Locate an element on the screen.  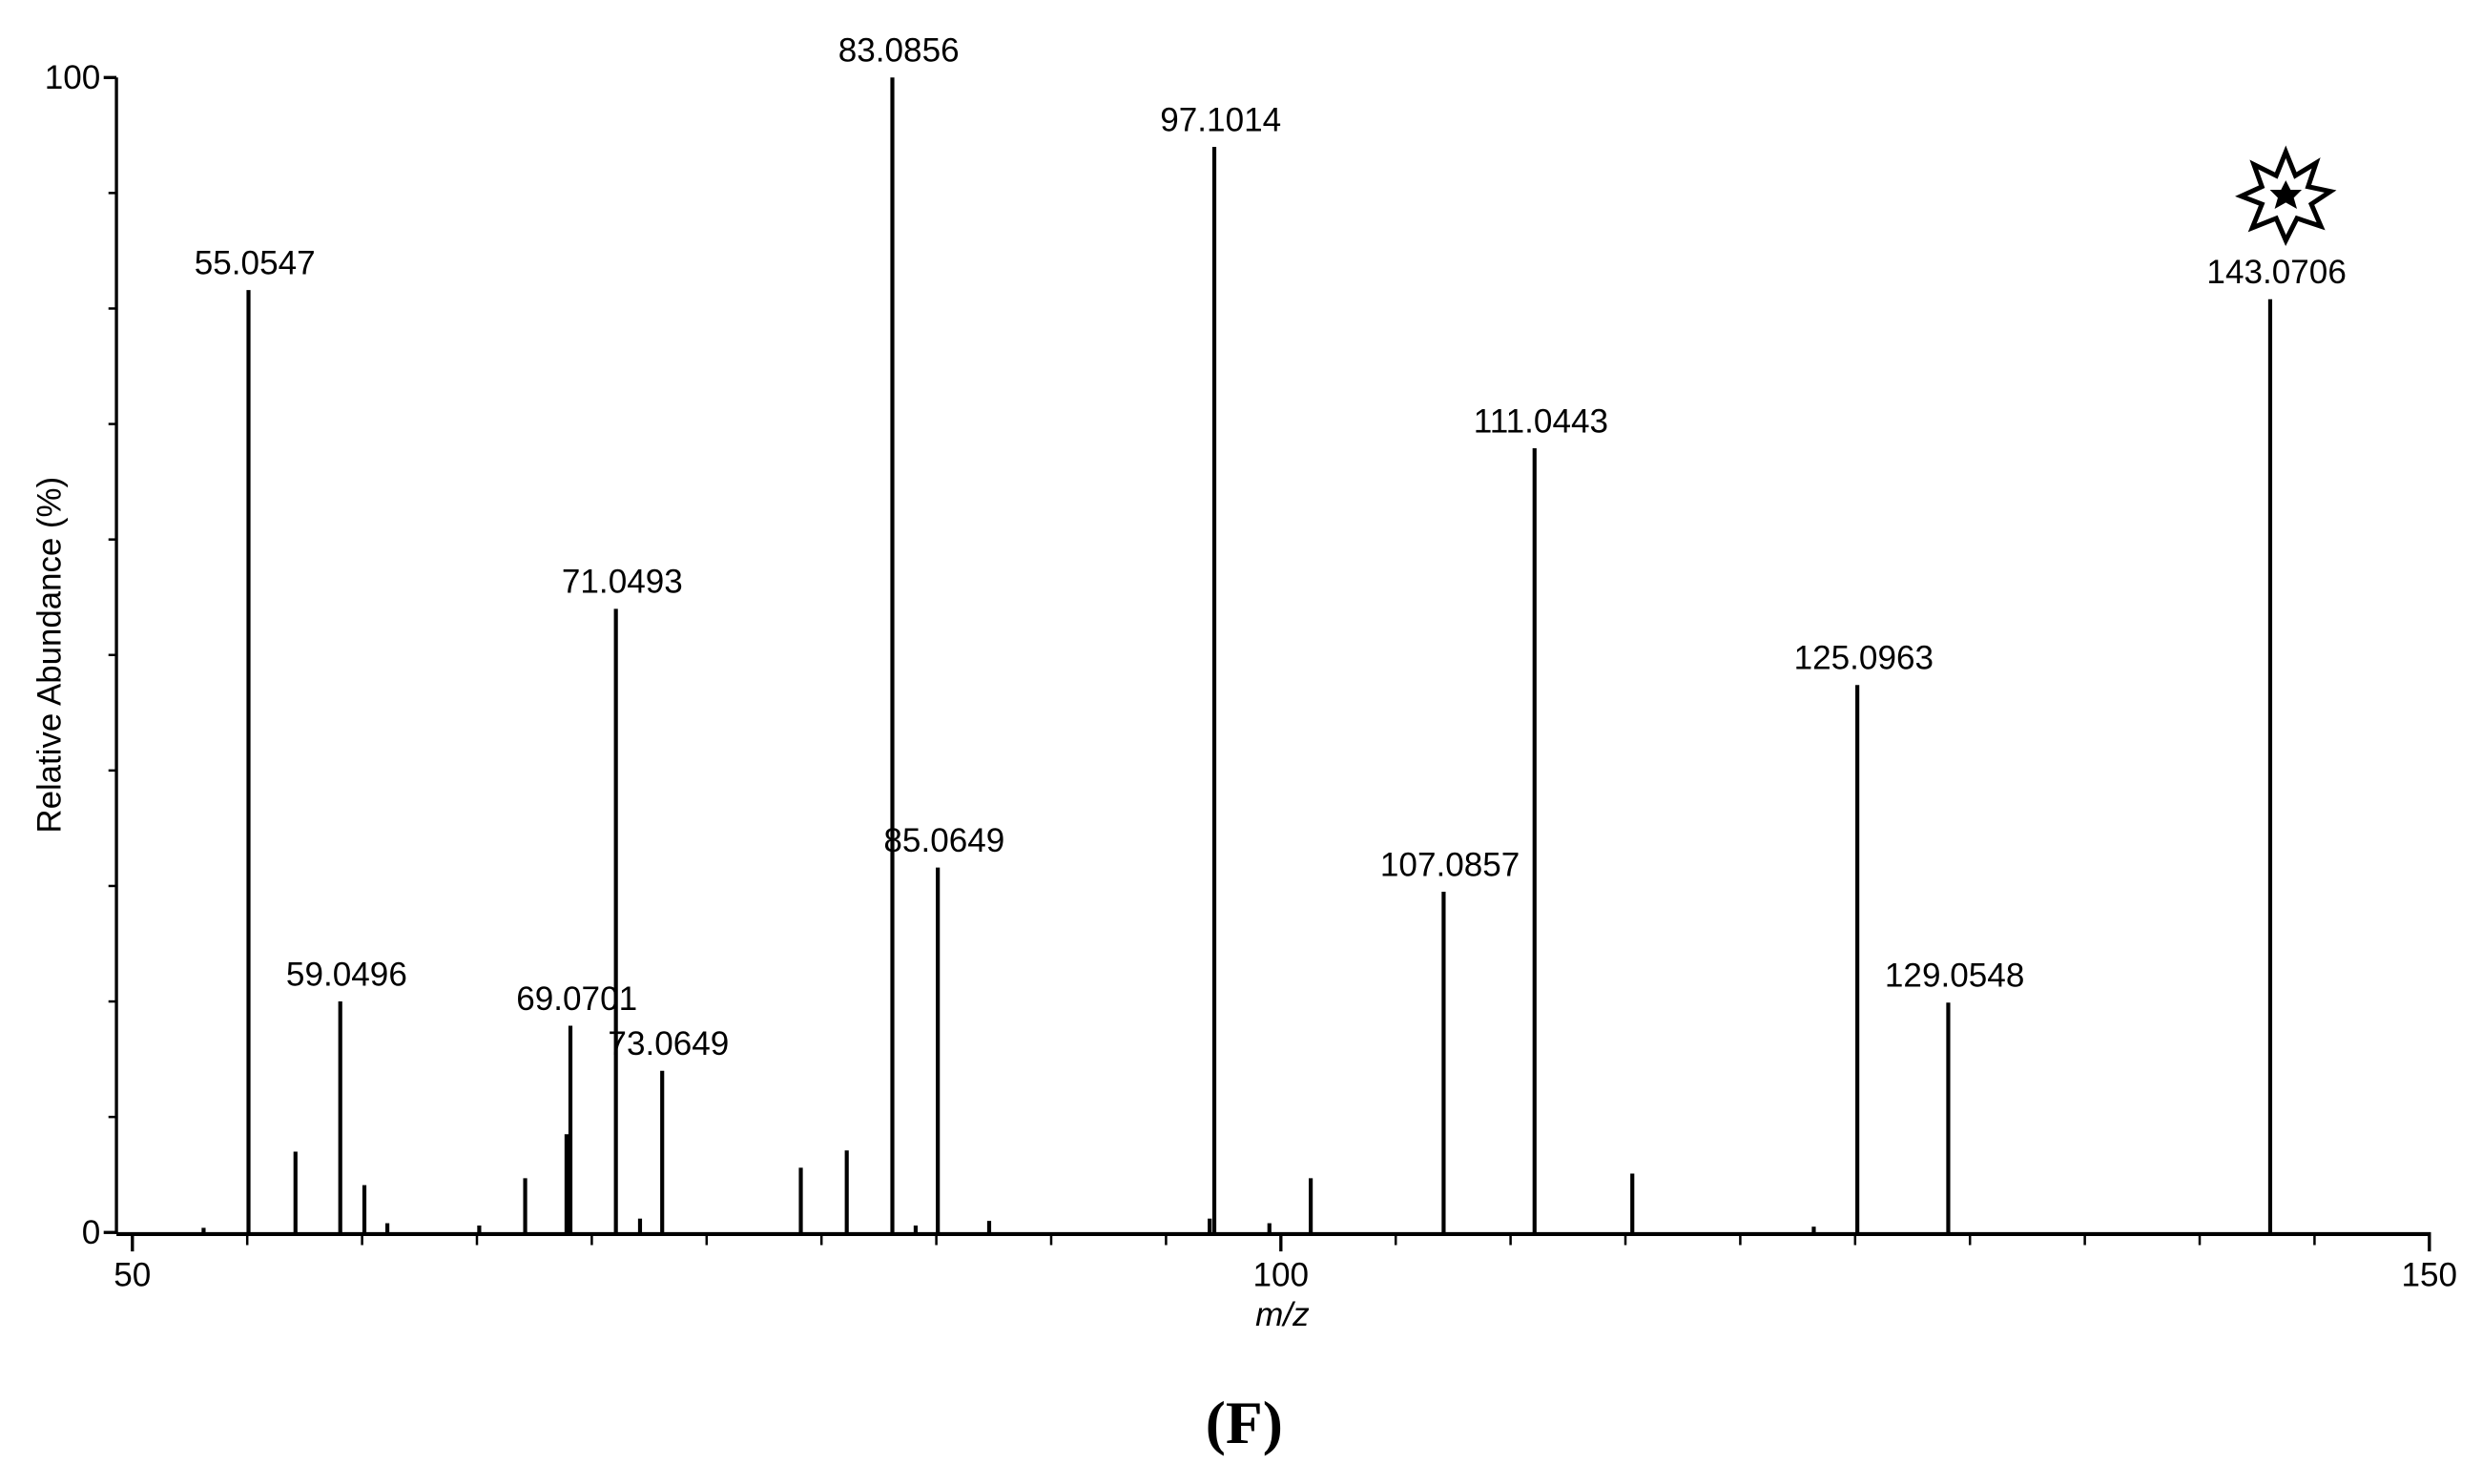
y-axis-label: Relative Abundance (%) is located at coordinates (49, 655).